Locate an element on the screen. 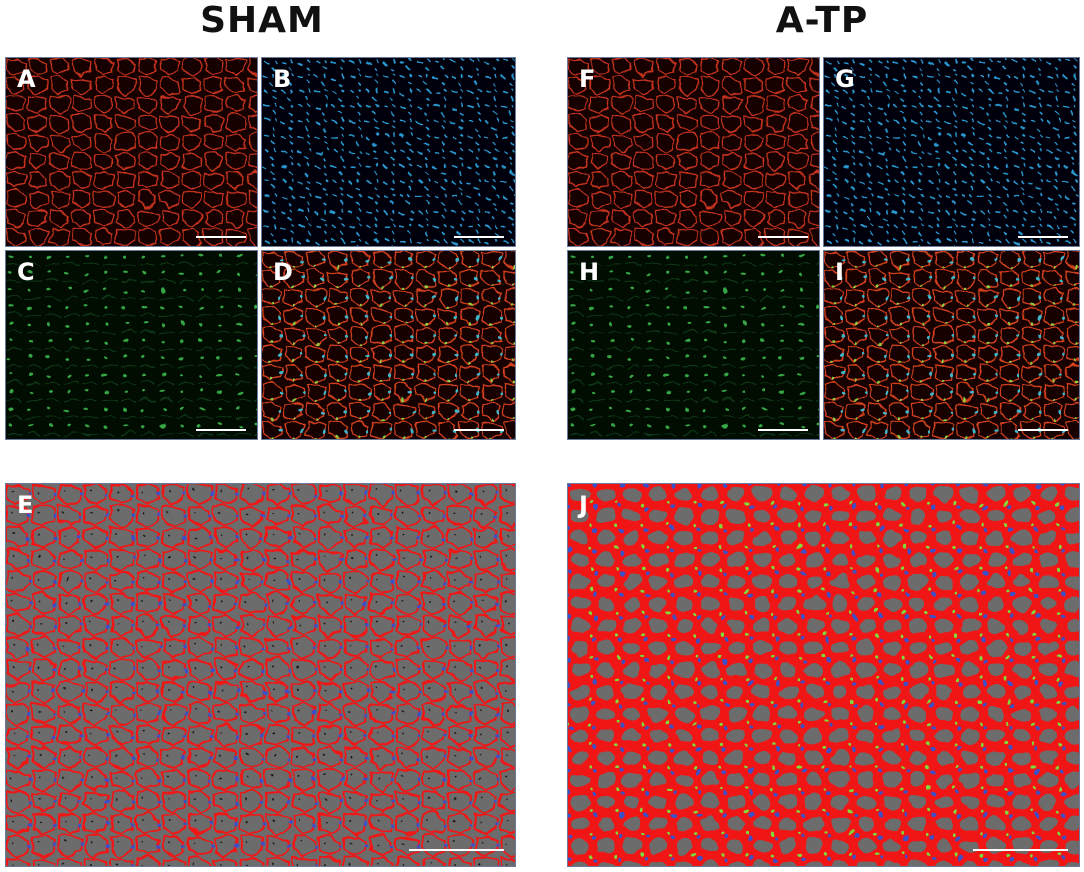 Image resolution: width=1084 pixels, height=872 pixels. micrograph-panel: F is located at coordinates (693, 152).